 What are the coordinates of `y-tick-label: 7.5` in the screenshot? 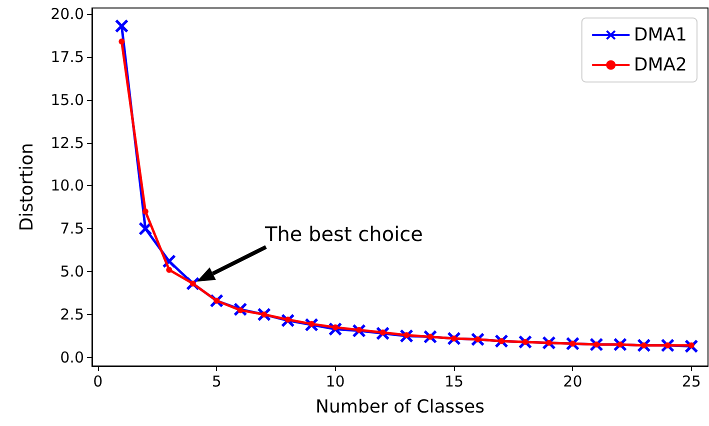 It's located at (72, 229).